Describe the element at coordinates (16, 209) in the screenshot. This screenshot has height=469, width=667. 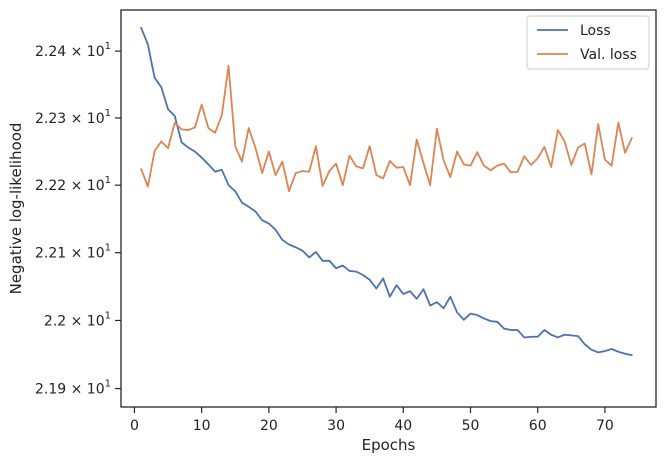
I see `y-axis-label: Negative log-likelihood` at that location.